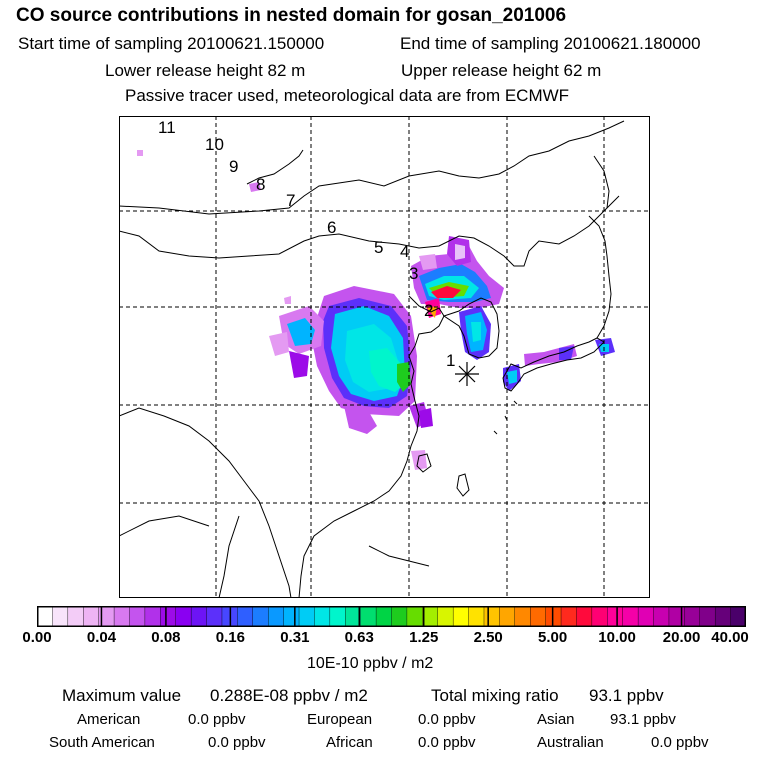 This screenshot has height=768, width=768. Describe the element at coordinates (643, 719) in the screenshot. I see `region-value-asian: 93.1 ppbv` at that location.